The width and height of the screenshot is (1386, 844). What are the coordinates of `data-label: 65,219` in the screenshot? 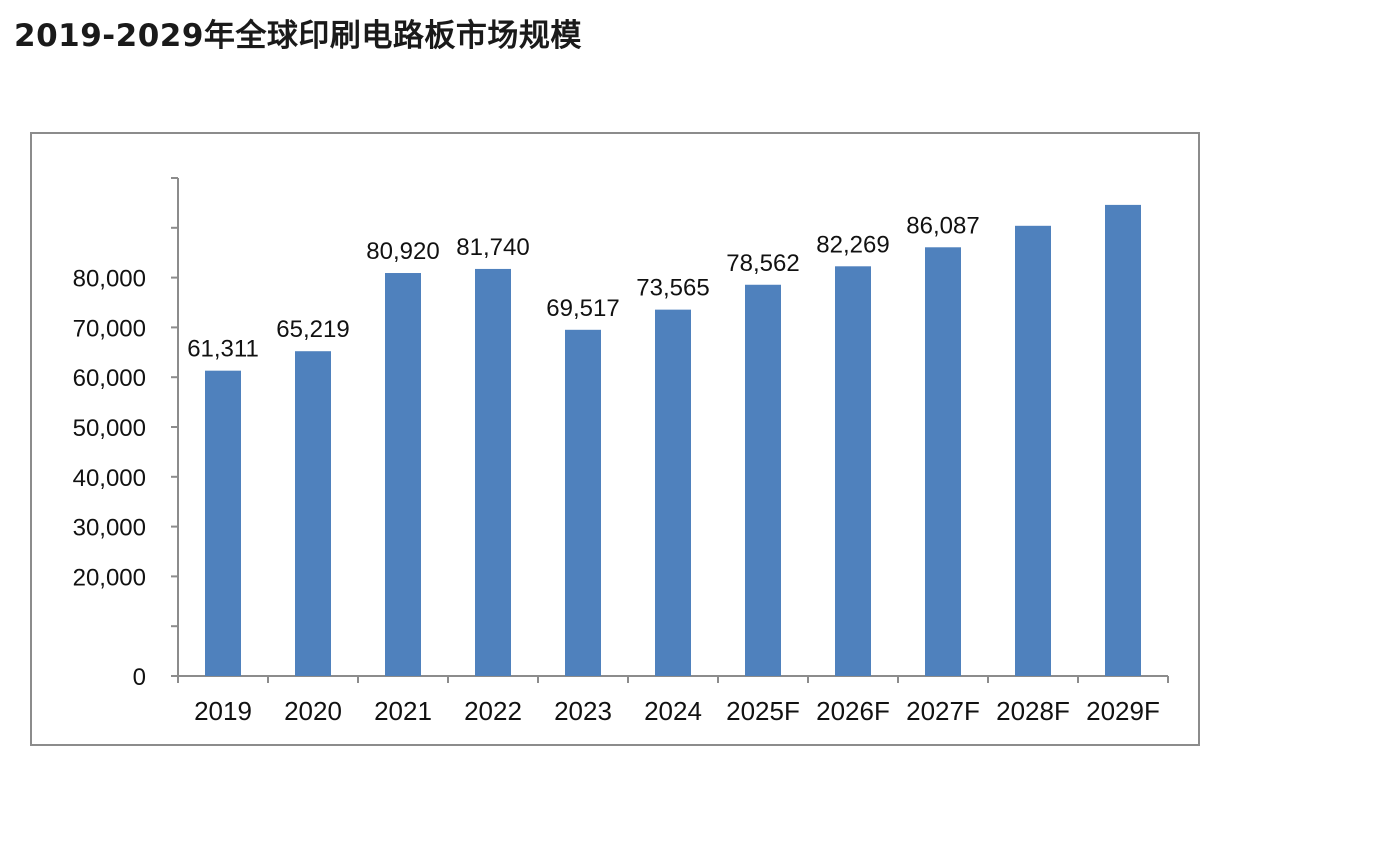 It's located at (312, 329).